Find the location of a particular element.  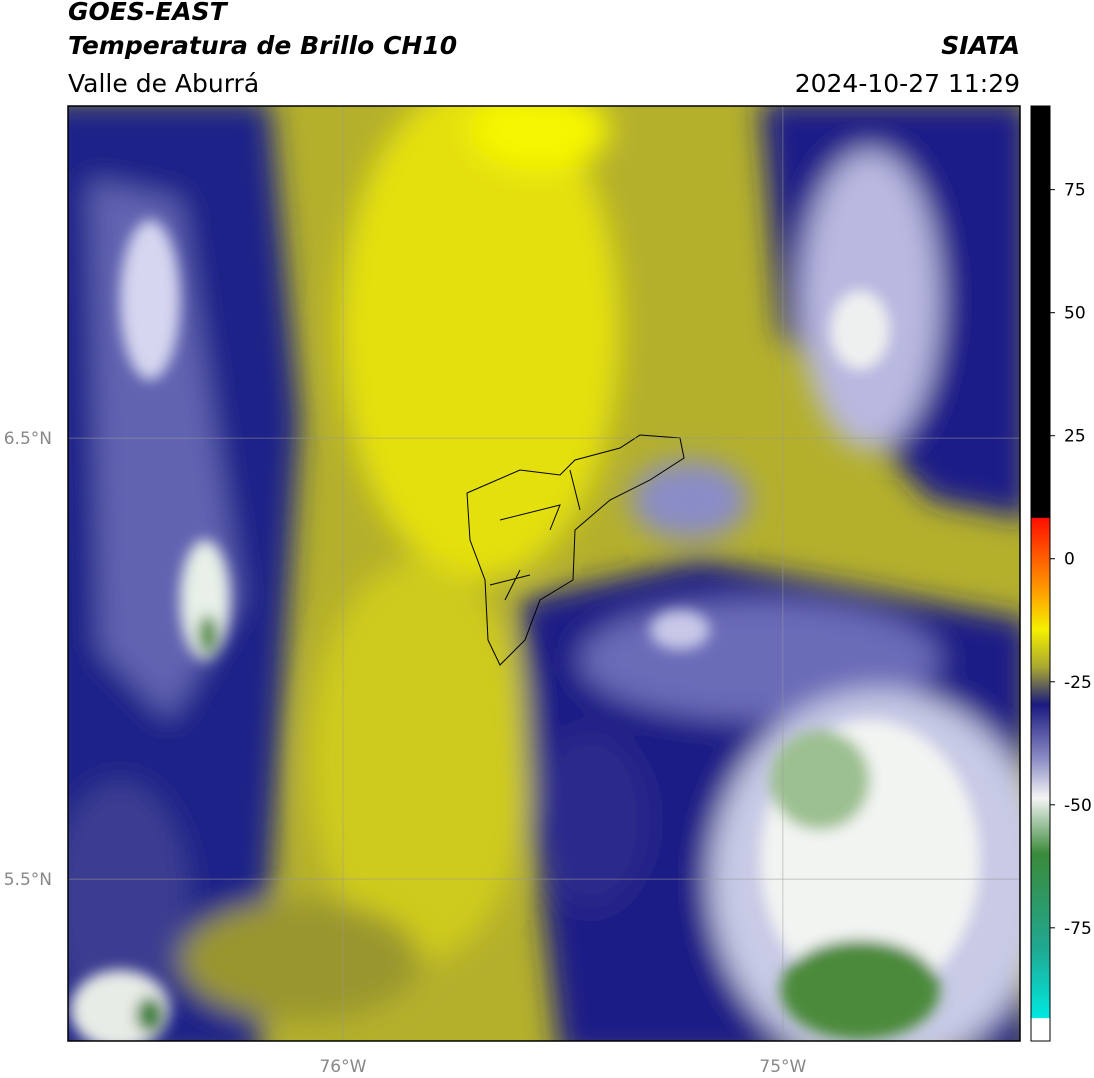

y-tick-label: 5.5°N is located at coordinates (28, 880).